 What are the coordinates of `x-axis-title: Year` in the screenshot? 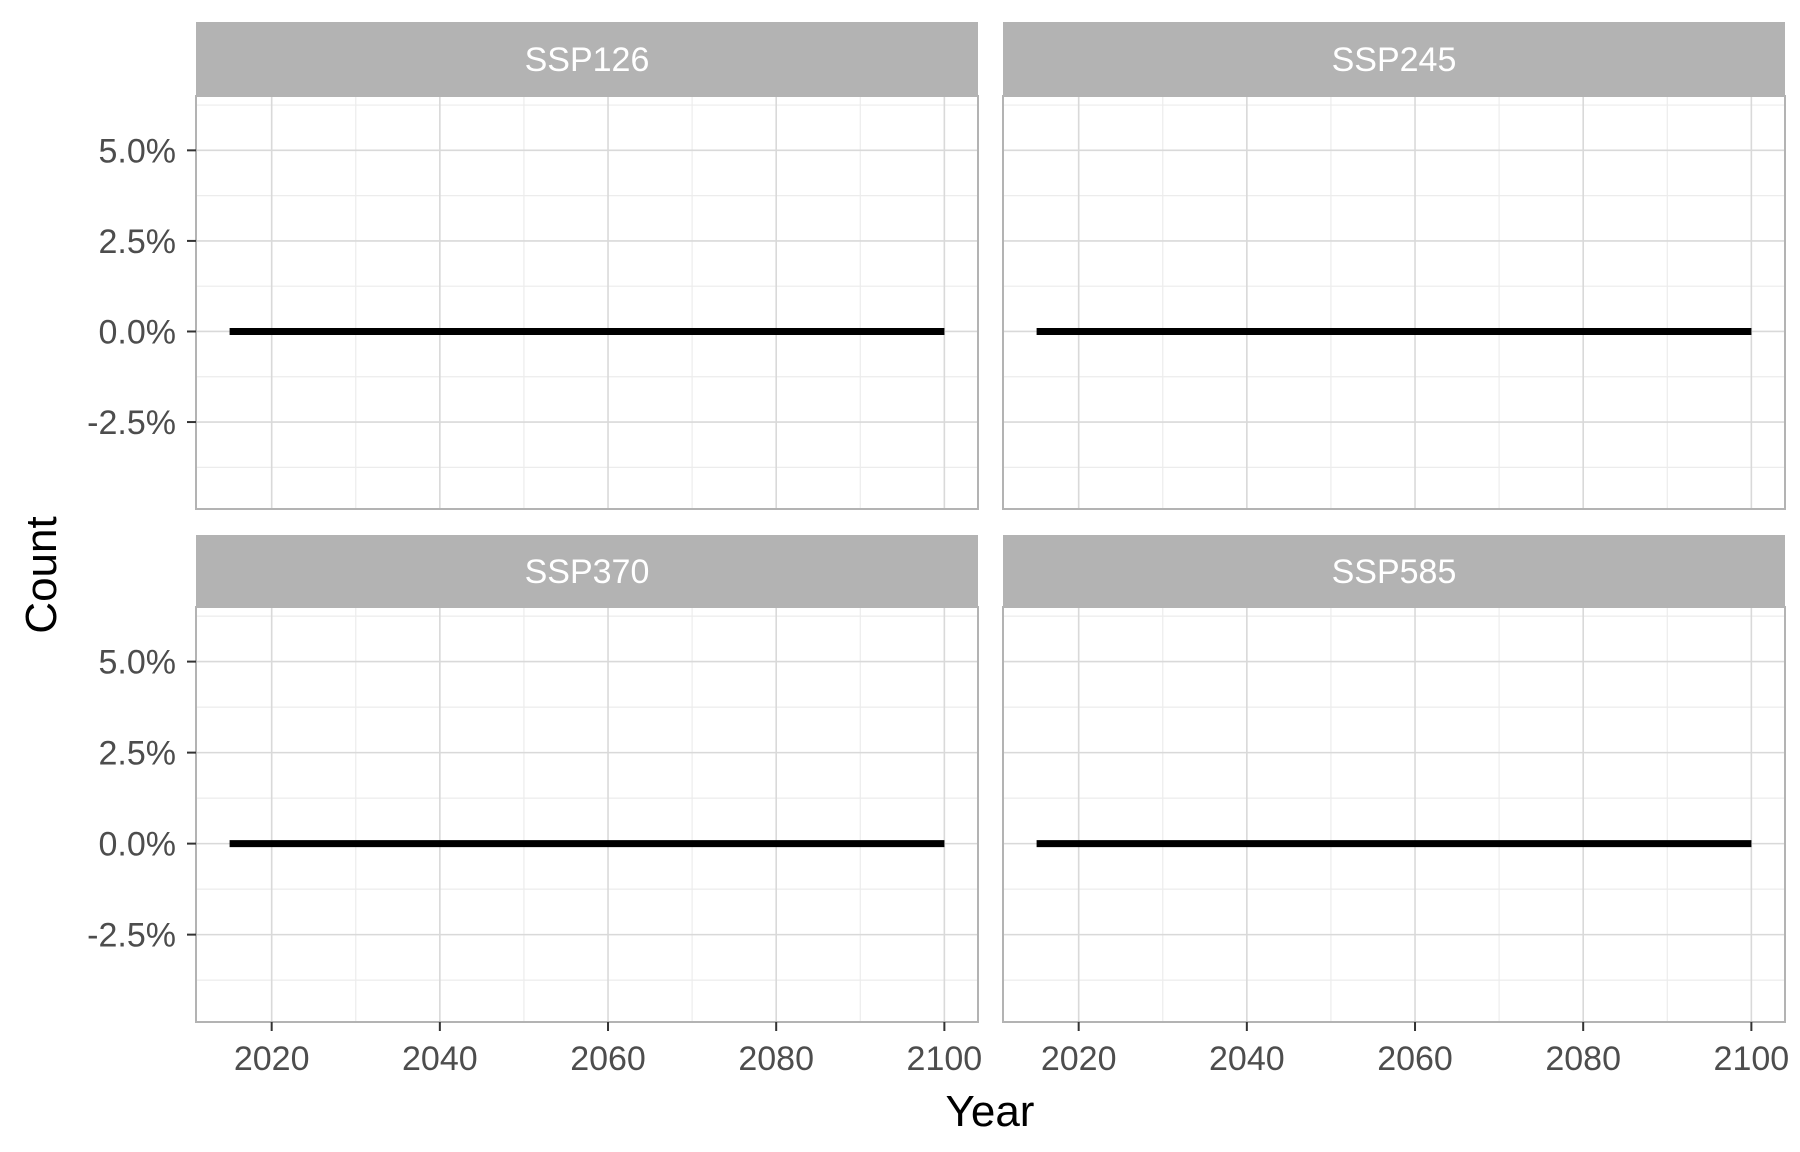 It's located at (990, 1111).